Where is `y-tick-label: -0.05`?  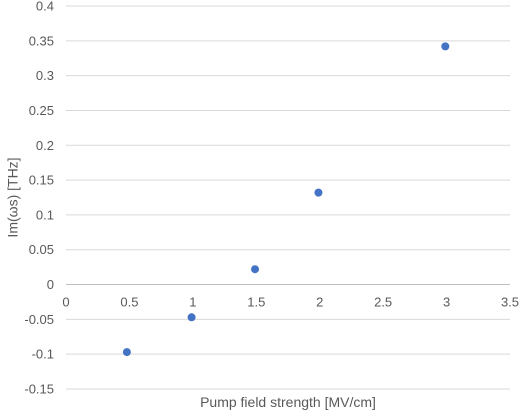 y-tick-label: -0.05 is located at coordinates (39, 319).